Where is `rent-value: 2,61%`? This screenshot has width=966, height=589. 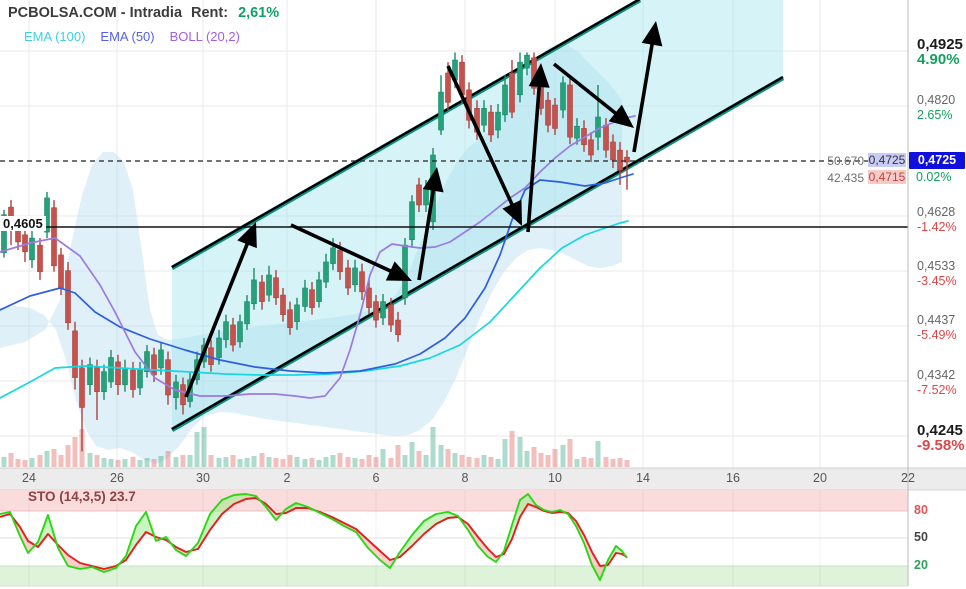
rent-value: 2,61% is located at coordinates (259, 13).